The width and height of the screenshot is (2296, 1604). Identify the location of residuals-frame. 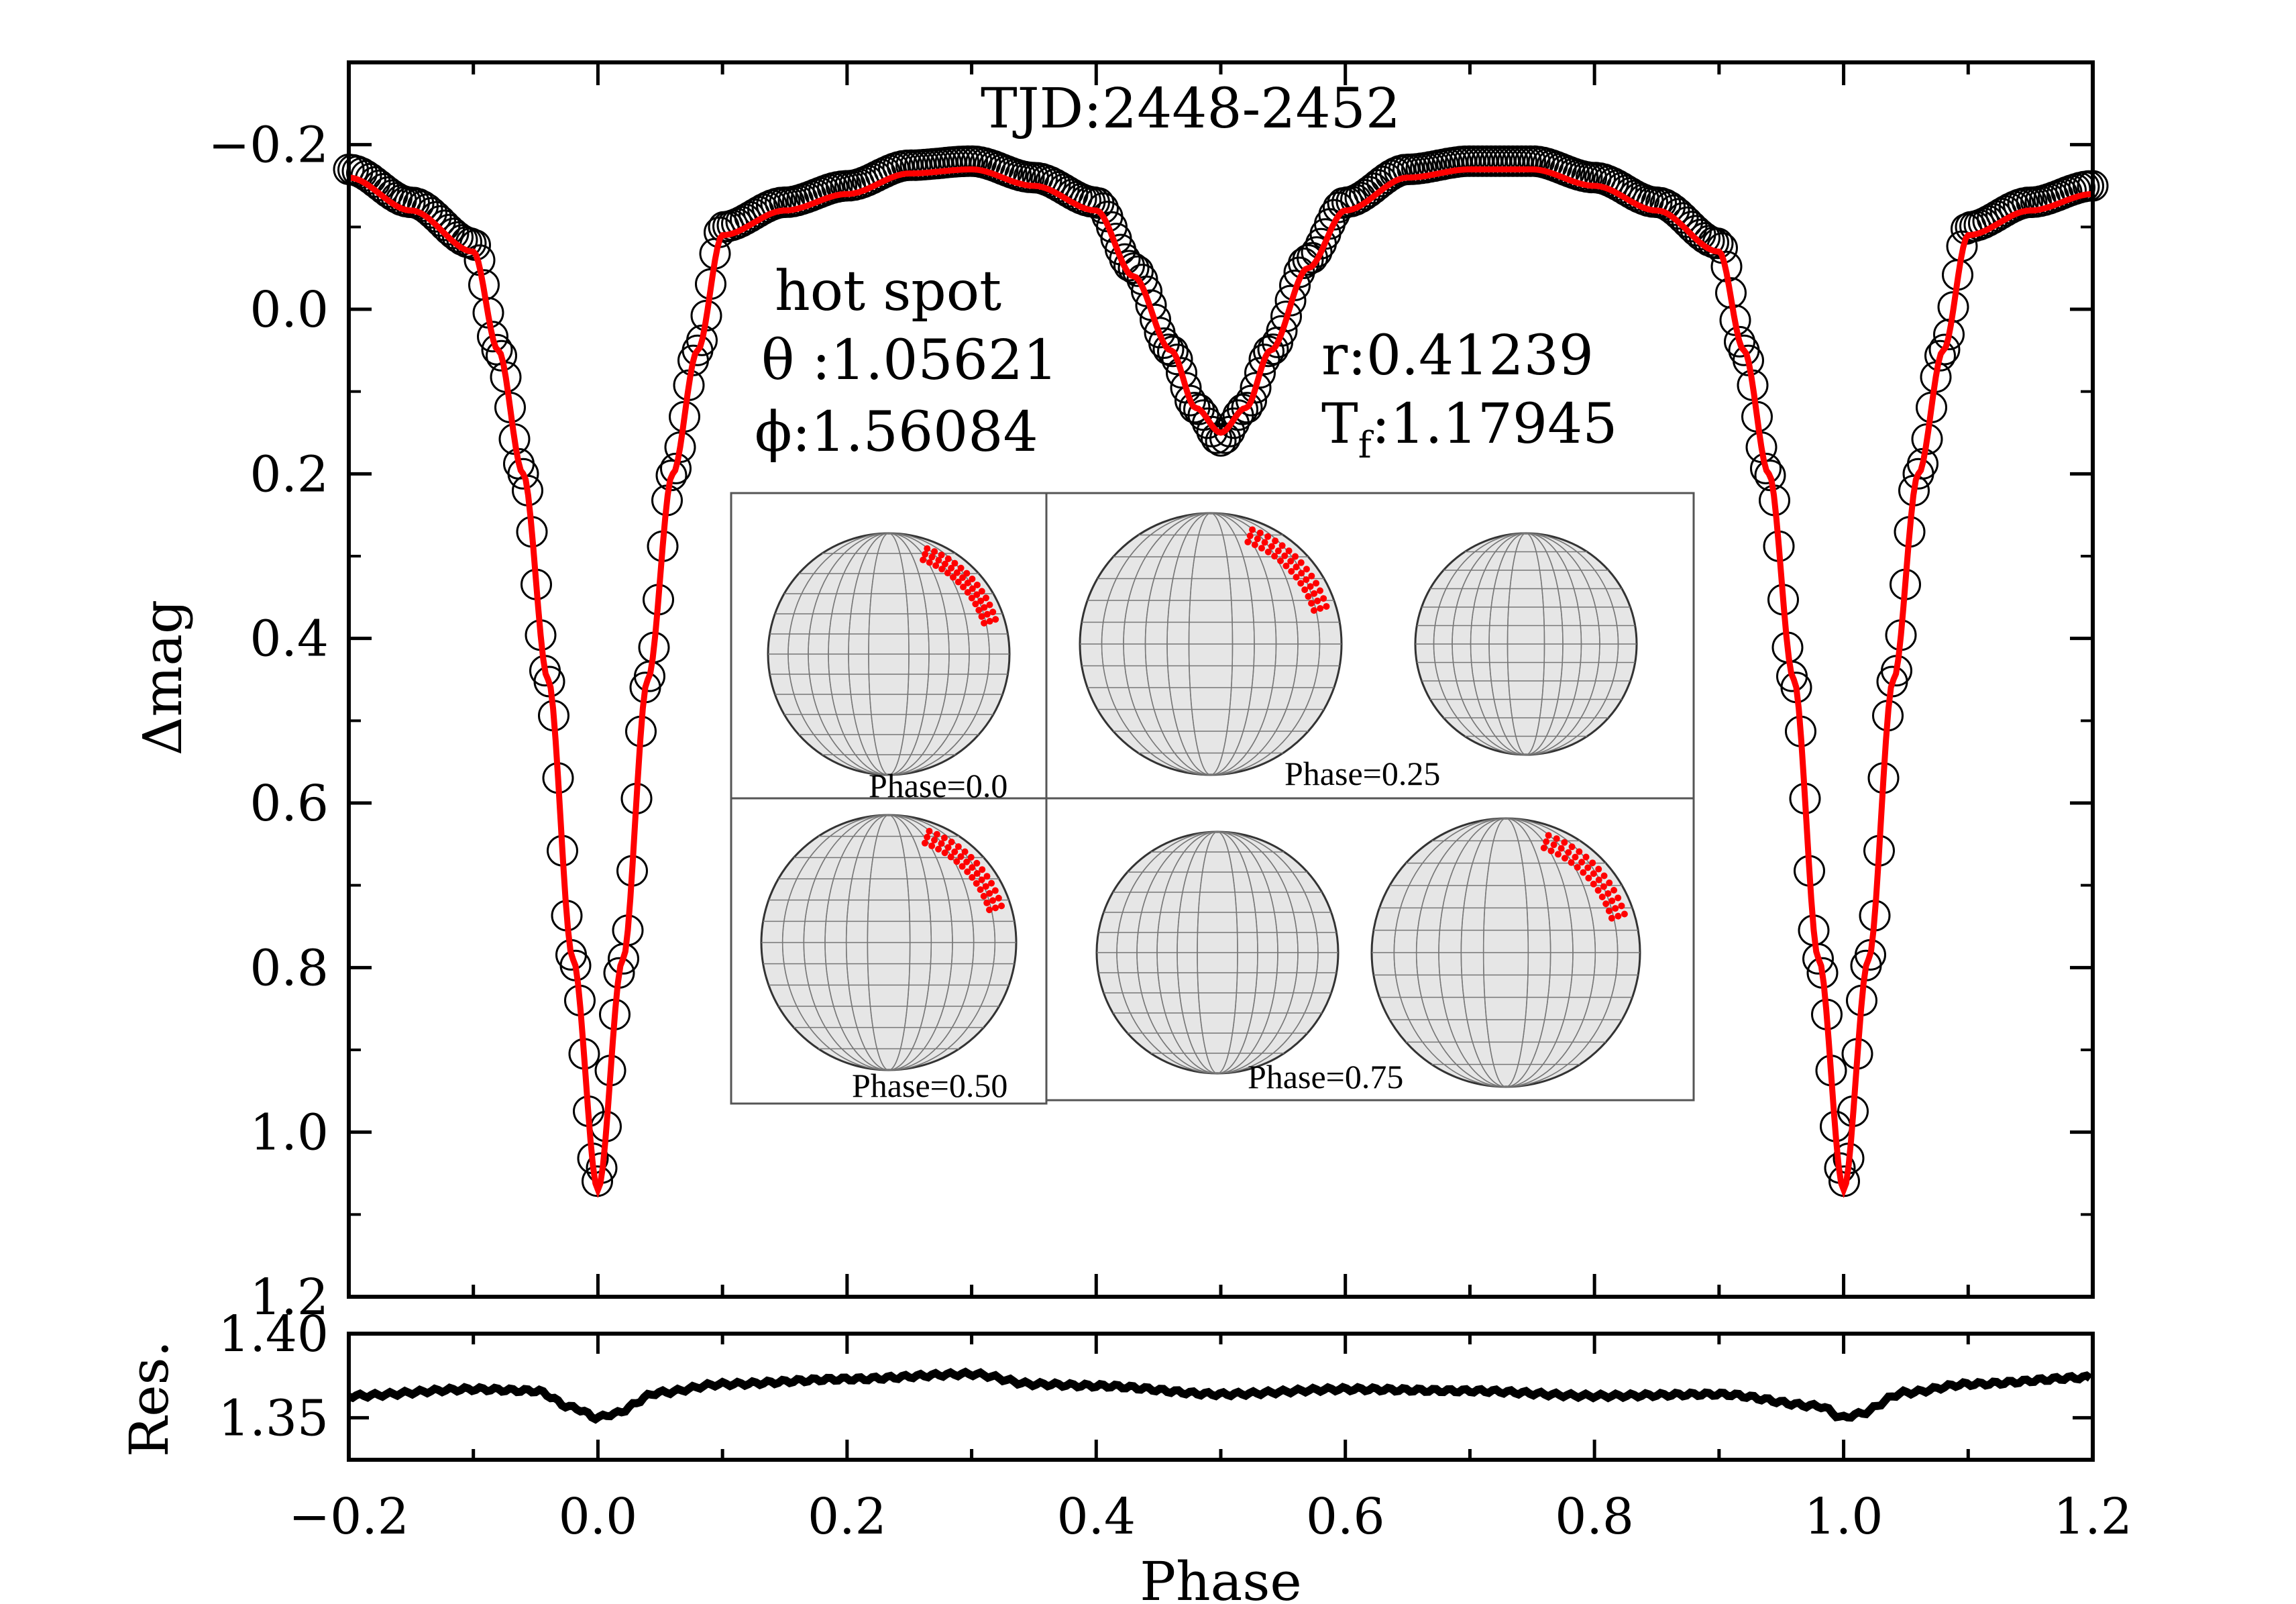
(1221, 1397).